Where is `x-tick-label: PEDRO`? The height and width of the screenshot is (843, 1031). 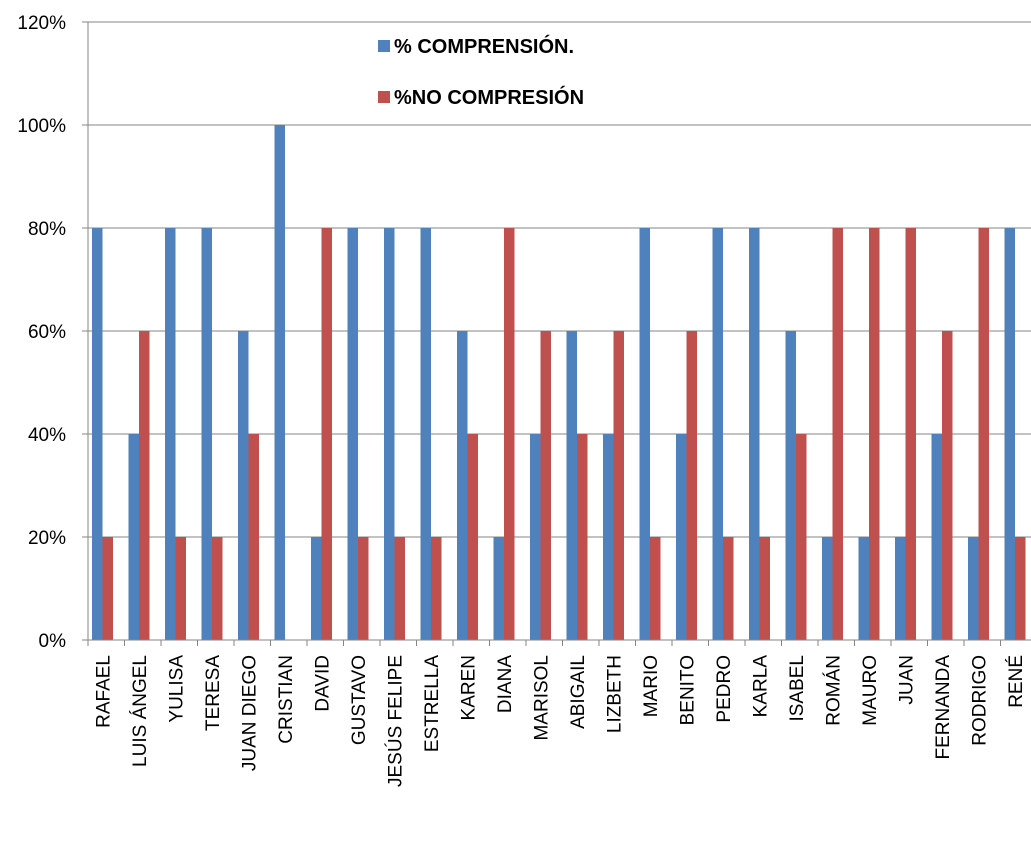
x-tick-label: PEDRO is located at coordinates (724, 689).